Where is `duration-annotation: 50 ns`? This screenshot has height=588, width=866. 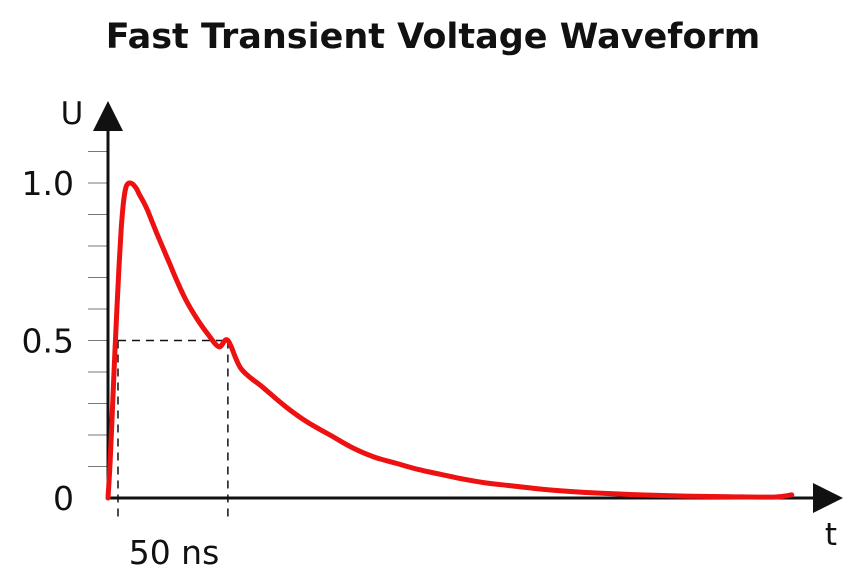
duration-annotation: 50 ns is located at coordinates (174, 552).